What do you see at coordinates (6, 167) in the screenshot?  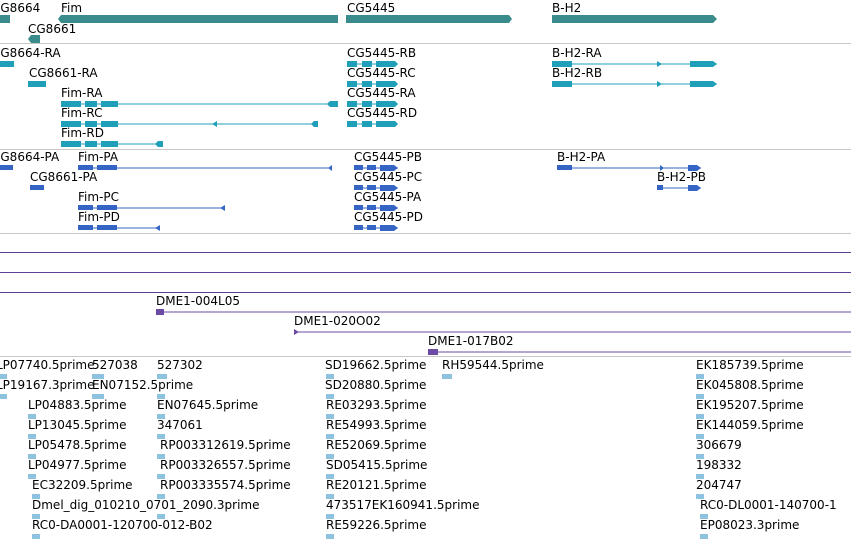 I see `protein-cg8664-pa` at bounding box center [6, 167].